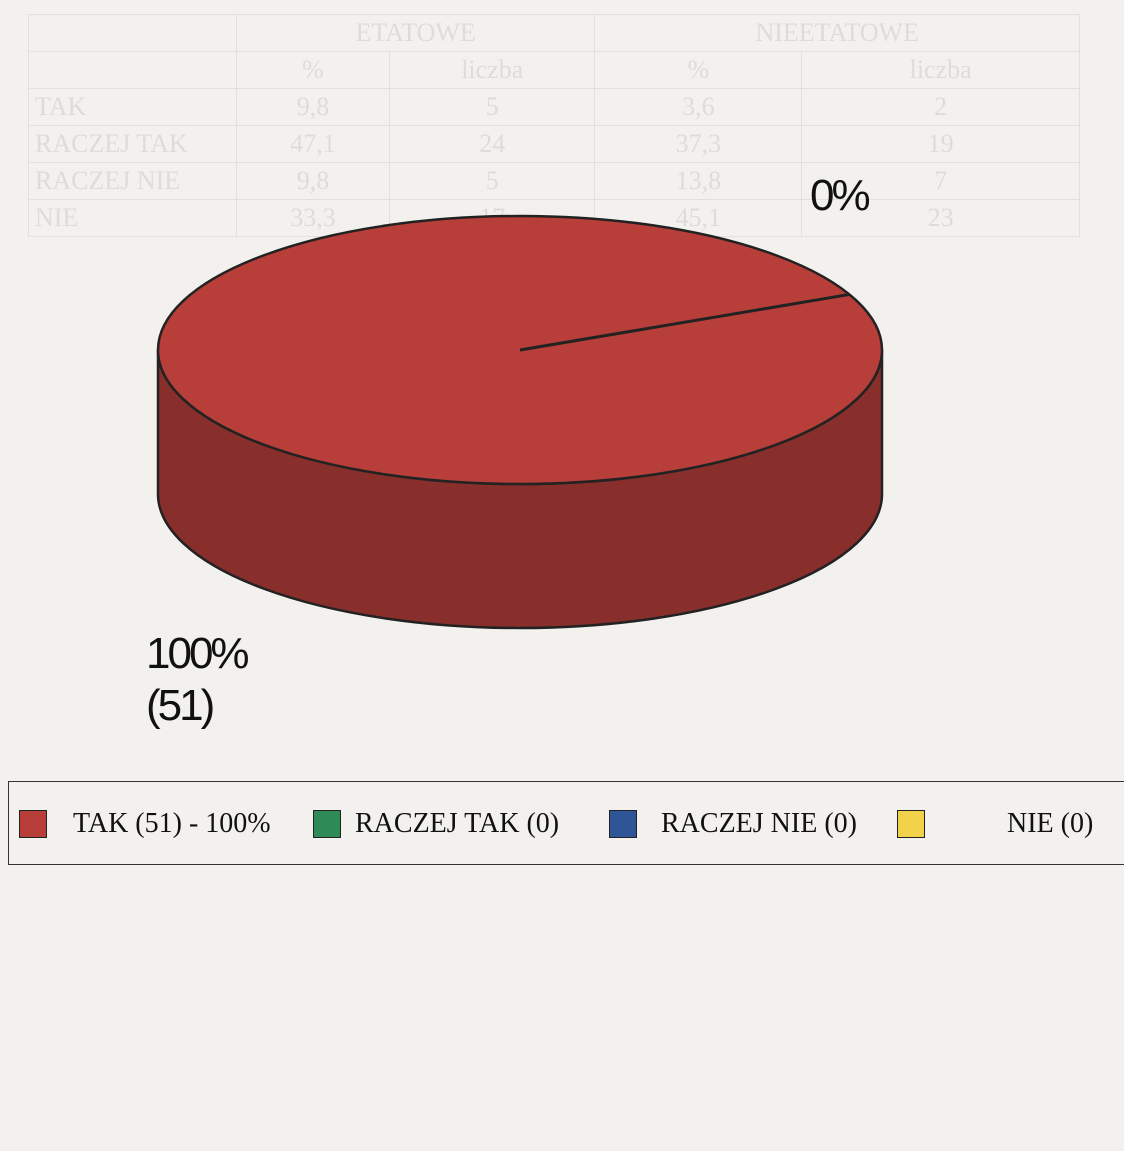 The height and width of the screenshot is (1151, 1124). I want to click on legend-item-nie: NIE (0), so click(995, 824).